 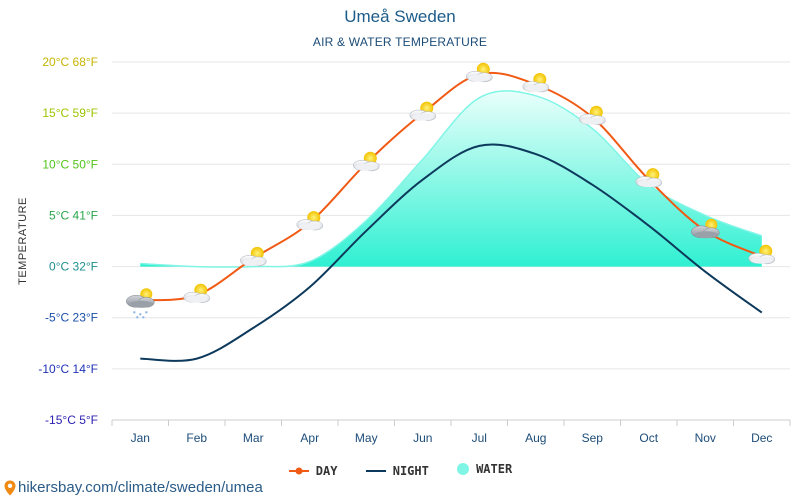 What do you see at coordinates (494, 469) in the screenshot?
I see `legend-water-label: WATER` at bounding box center [494, 469].